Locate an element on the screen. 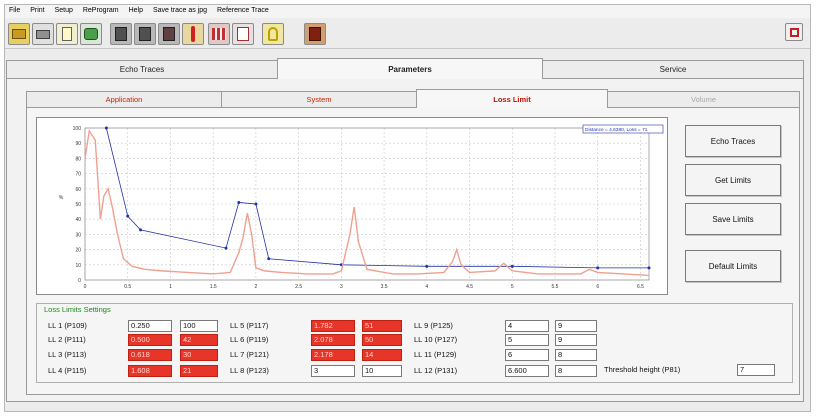  tab-system: System is located at coordinates (319, 99).